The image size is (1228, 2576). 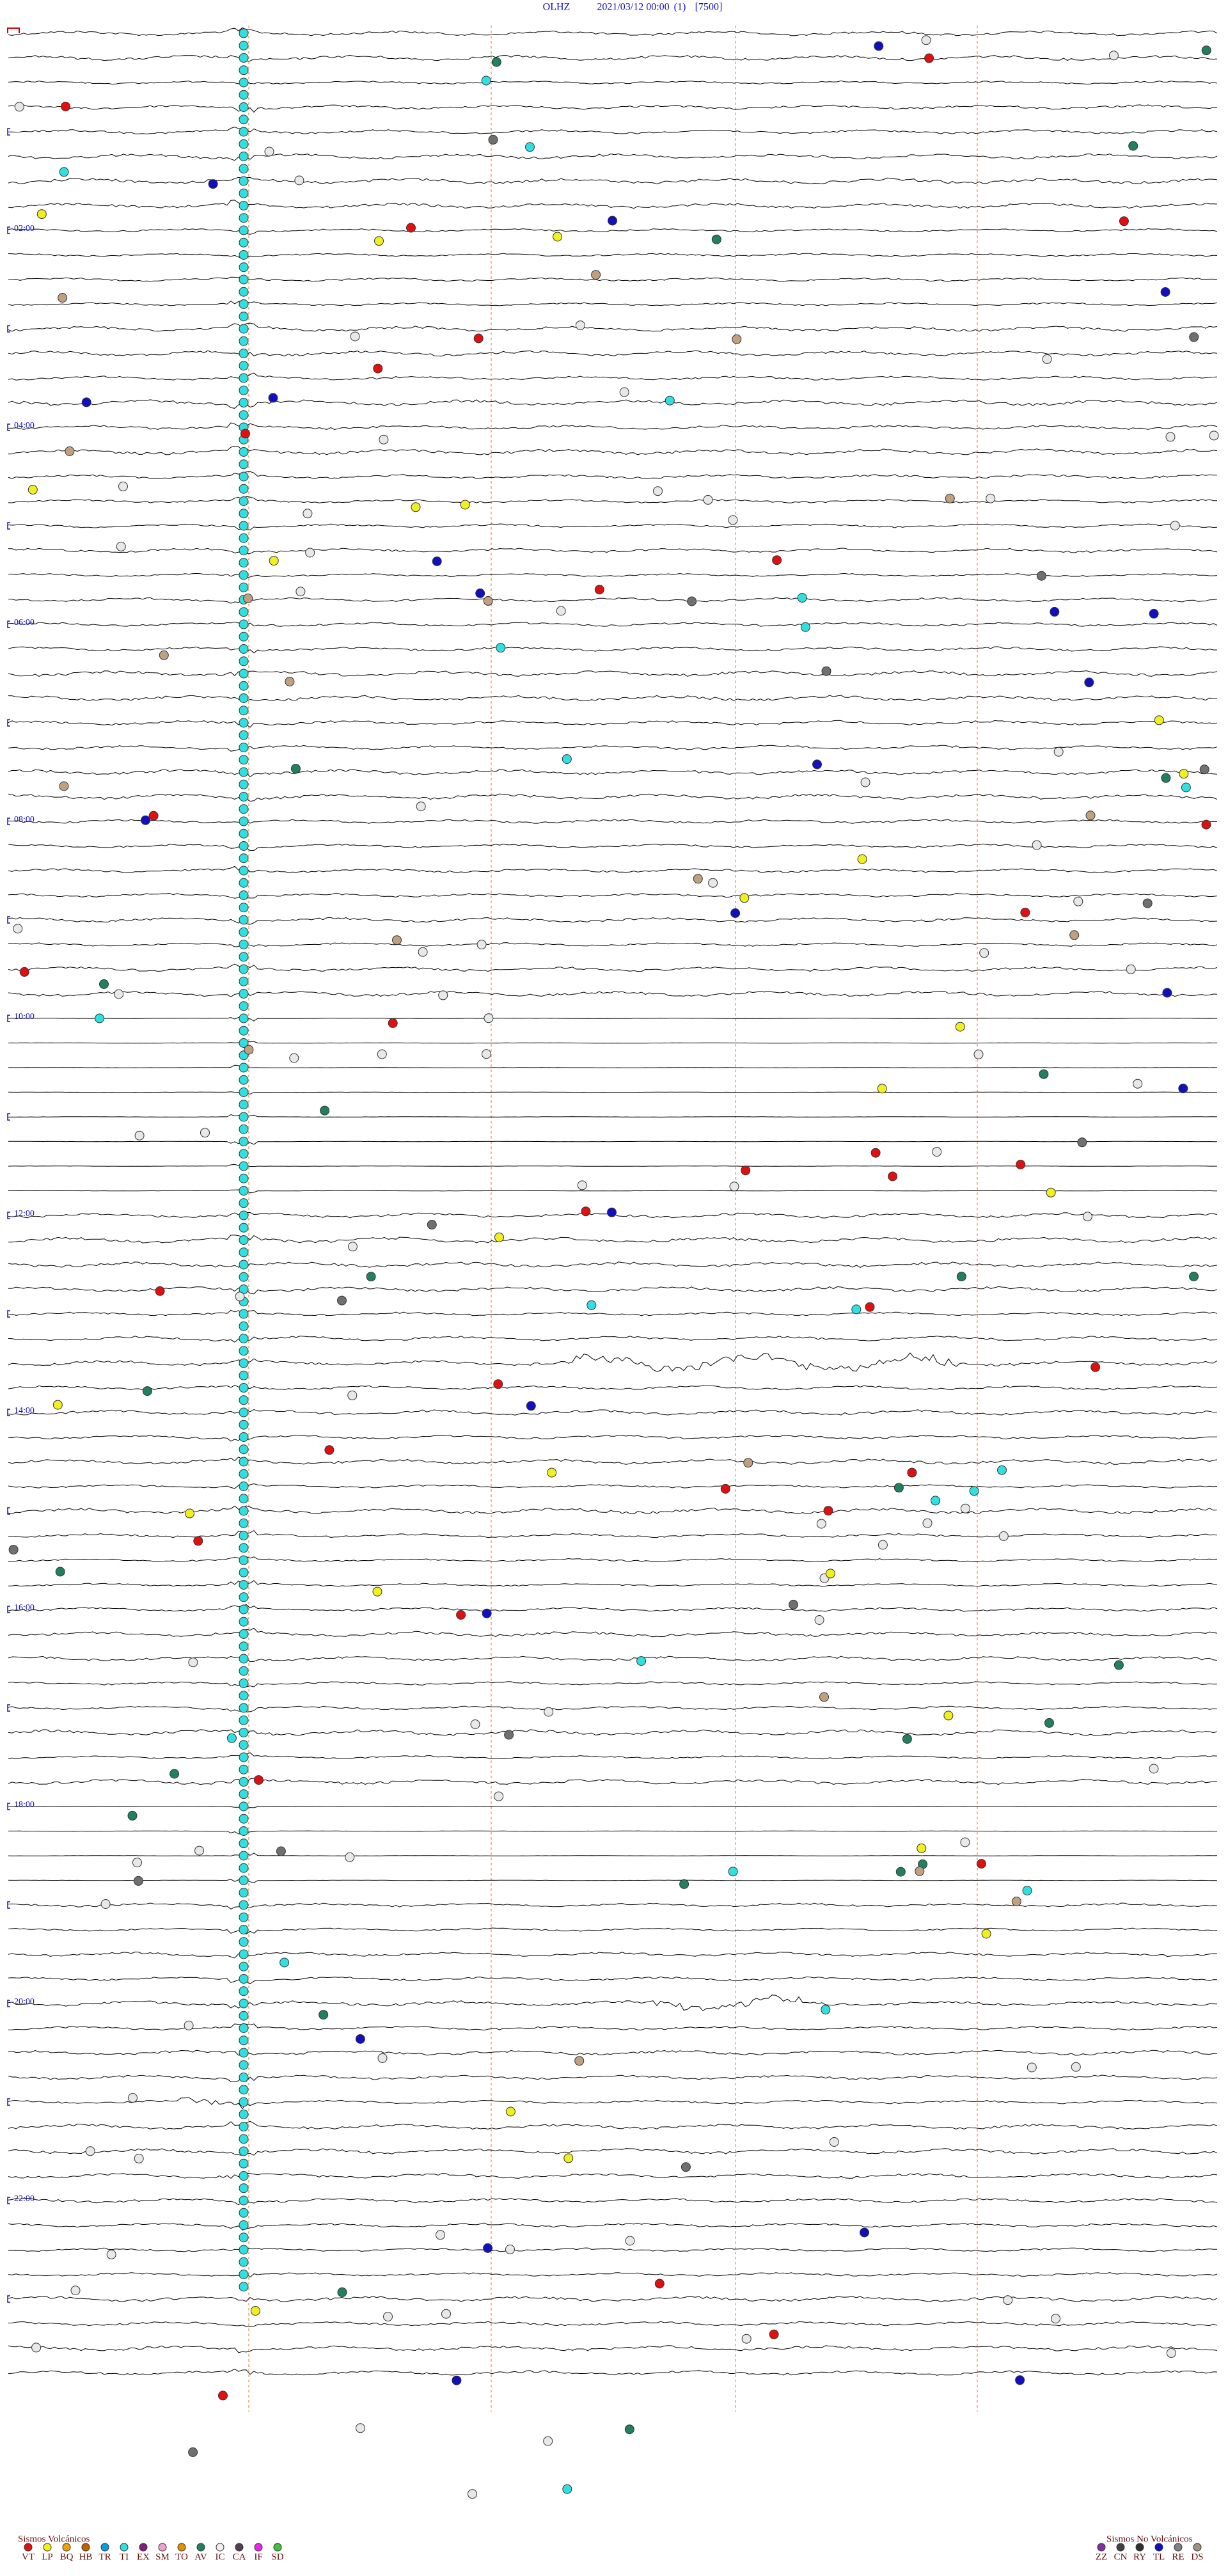 What do you see at coordinates (1139, 2557) in the screenshot?
I see `legend-label: RY` at bounding box center [1139, 2557].